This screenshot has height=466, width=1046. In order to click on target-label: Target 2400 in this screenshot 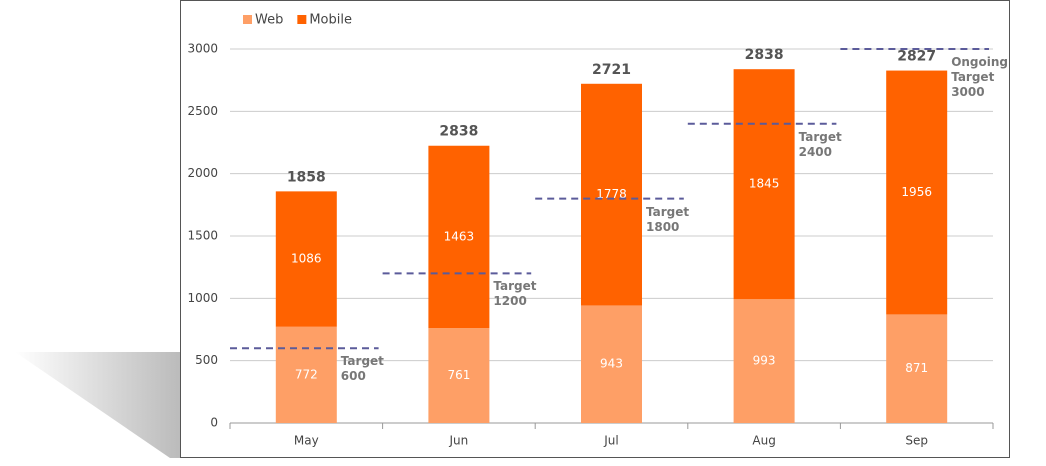, I will do `click(828, 145)`.